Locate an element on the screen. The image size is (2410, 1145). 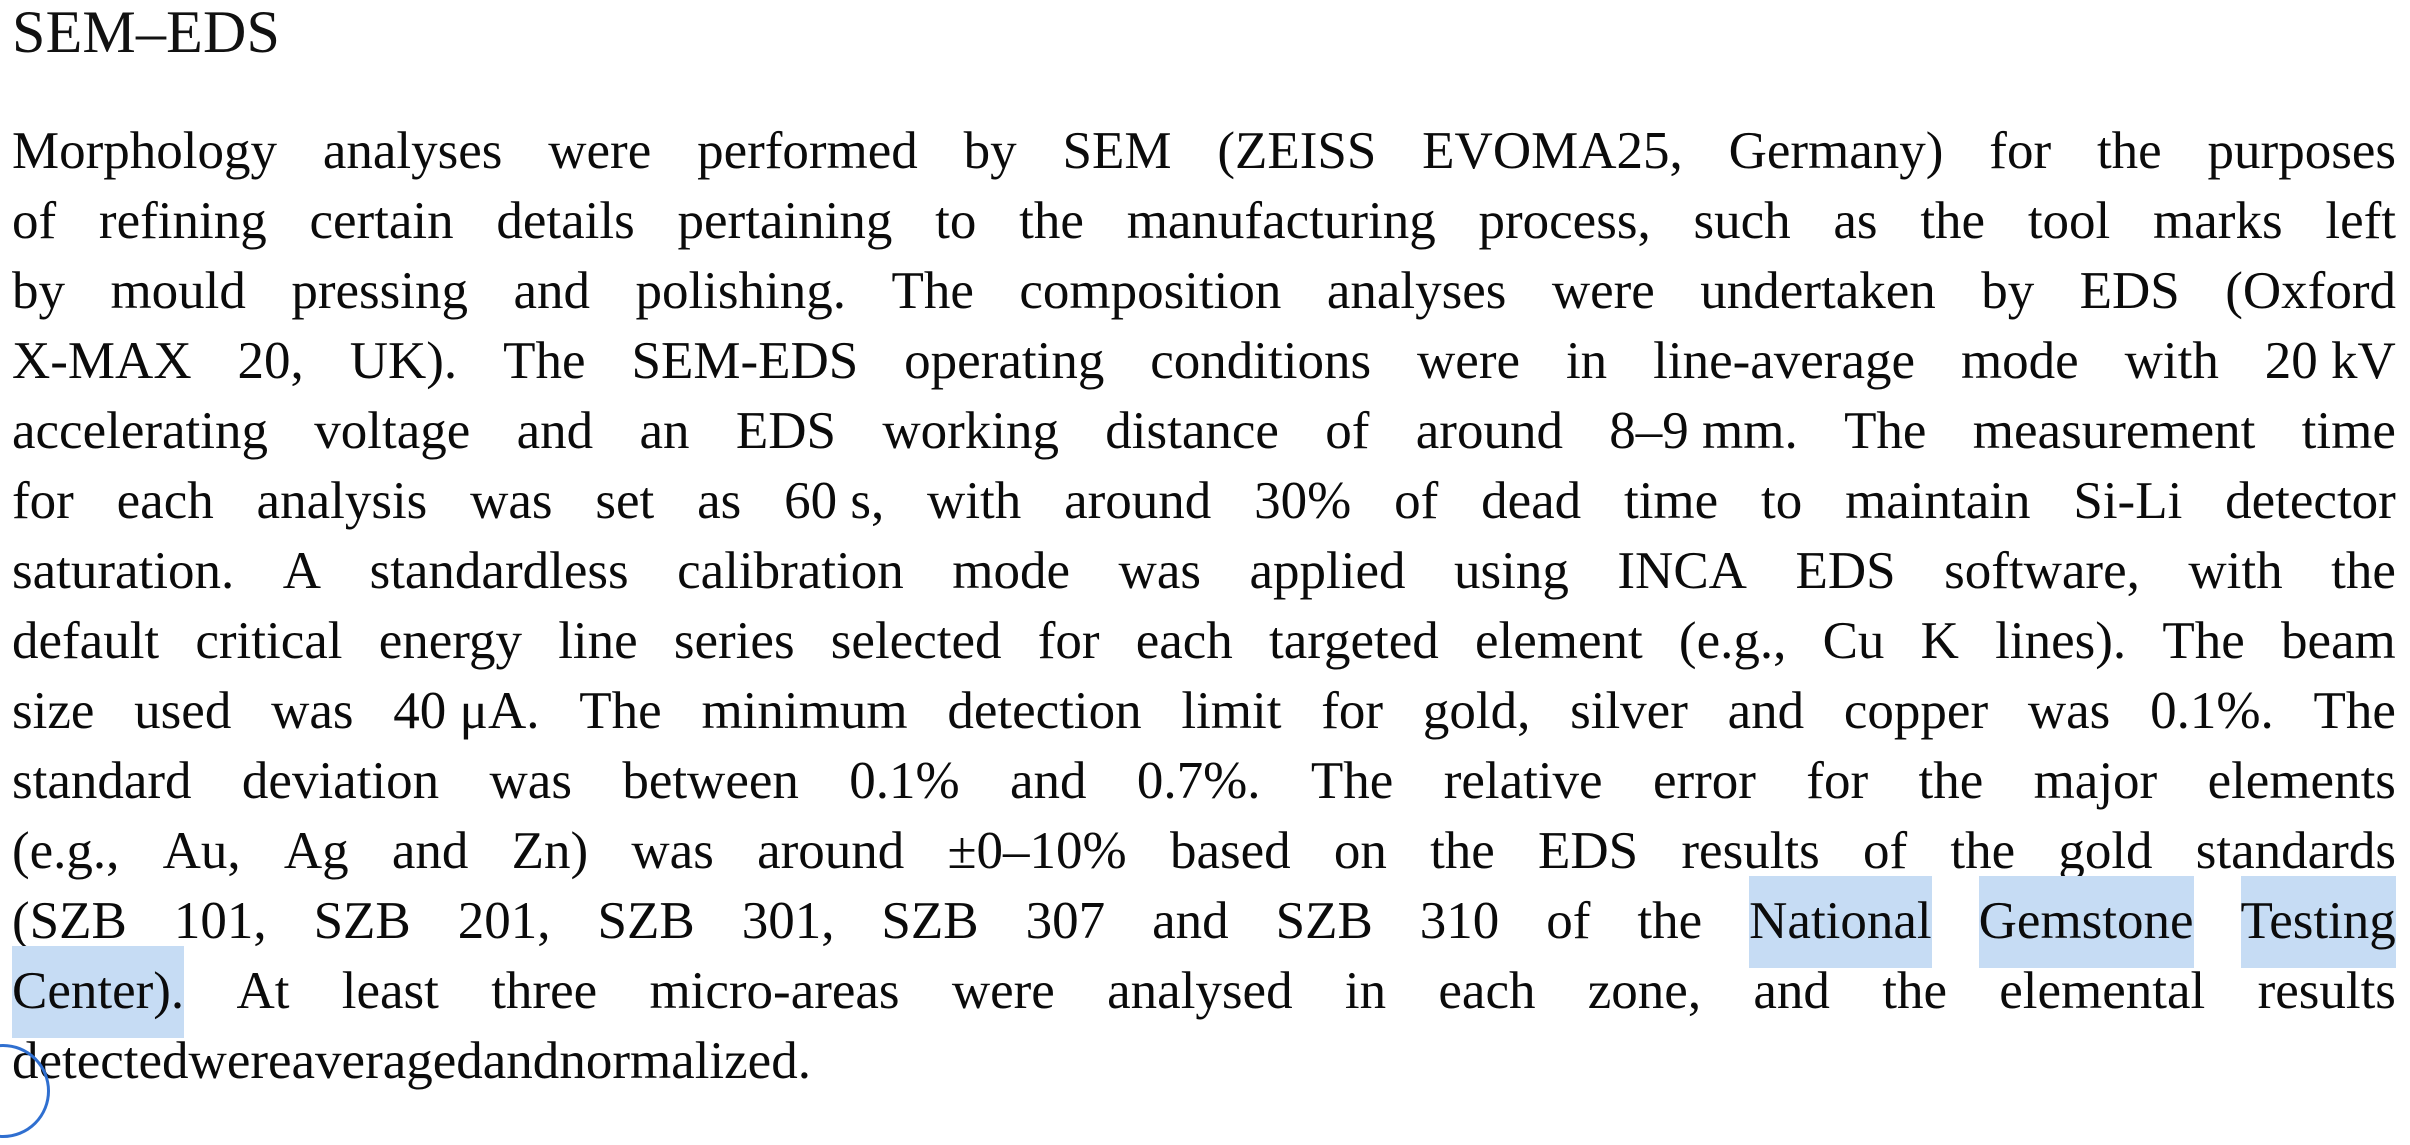
word: ±0–10% is located at coordinates (1037, 851).